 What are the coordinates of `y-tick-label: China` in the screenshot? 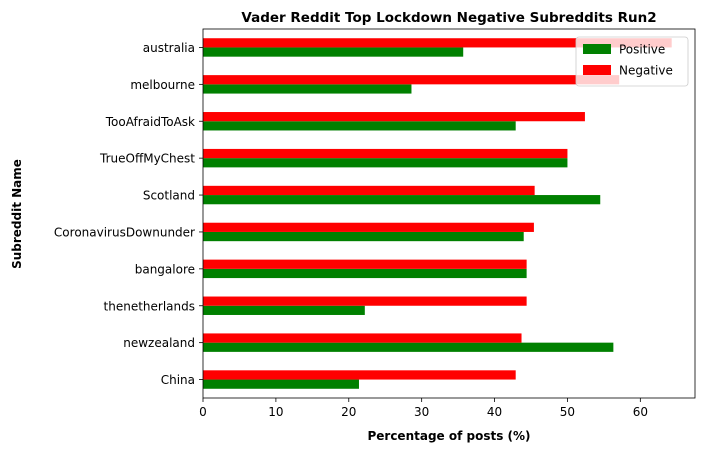 It's located at (178, 380).